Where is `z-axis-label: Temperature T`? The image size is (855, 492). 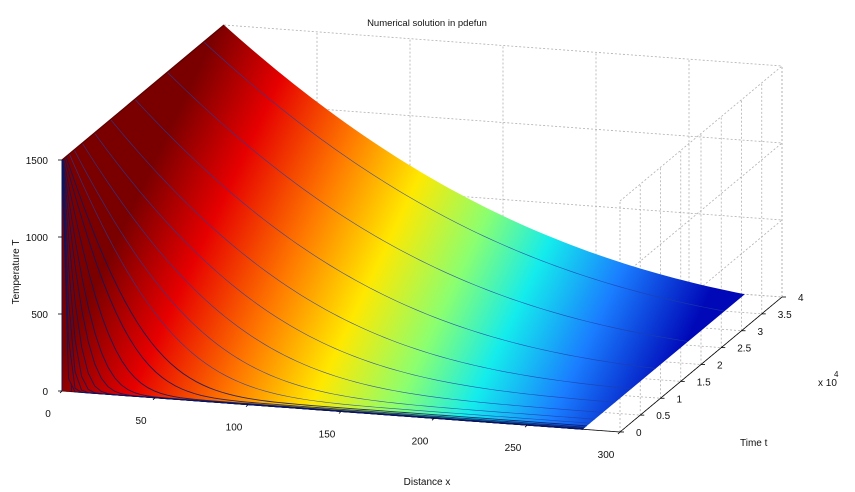 z-axis-label: Temperature T is located at coordinates (16, 272).